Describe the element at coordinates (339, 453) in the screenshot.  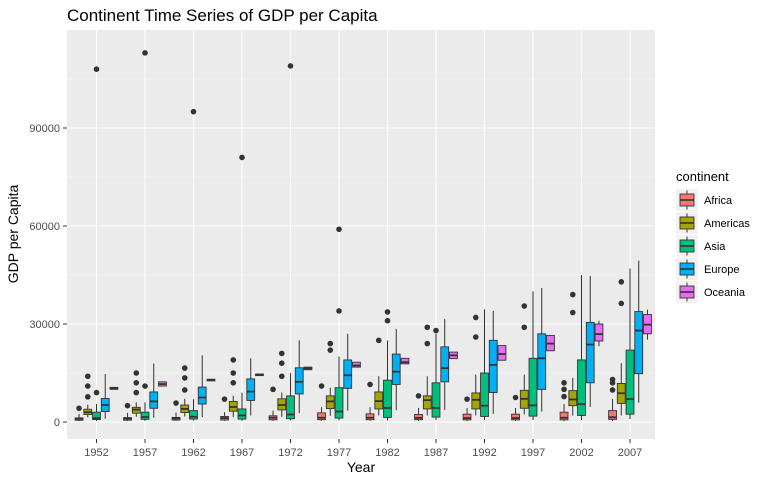
I see `x-tick-label: 1977` at that location.